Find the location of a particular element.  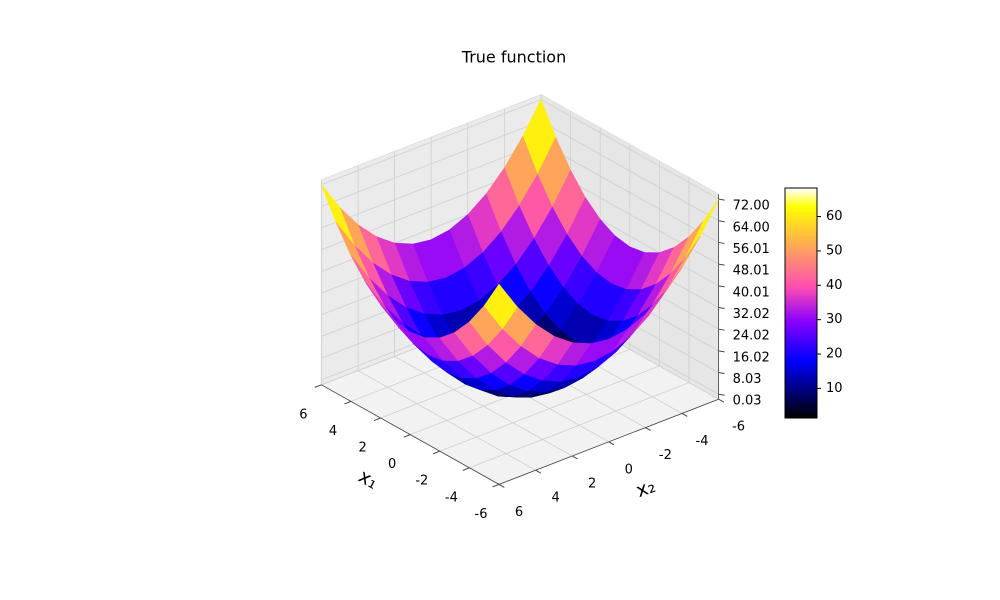

z-tick-label: 72.00 is located at coordinates (751, 206).